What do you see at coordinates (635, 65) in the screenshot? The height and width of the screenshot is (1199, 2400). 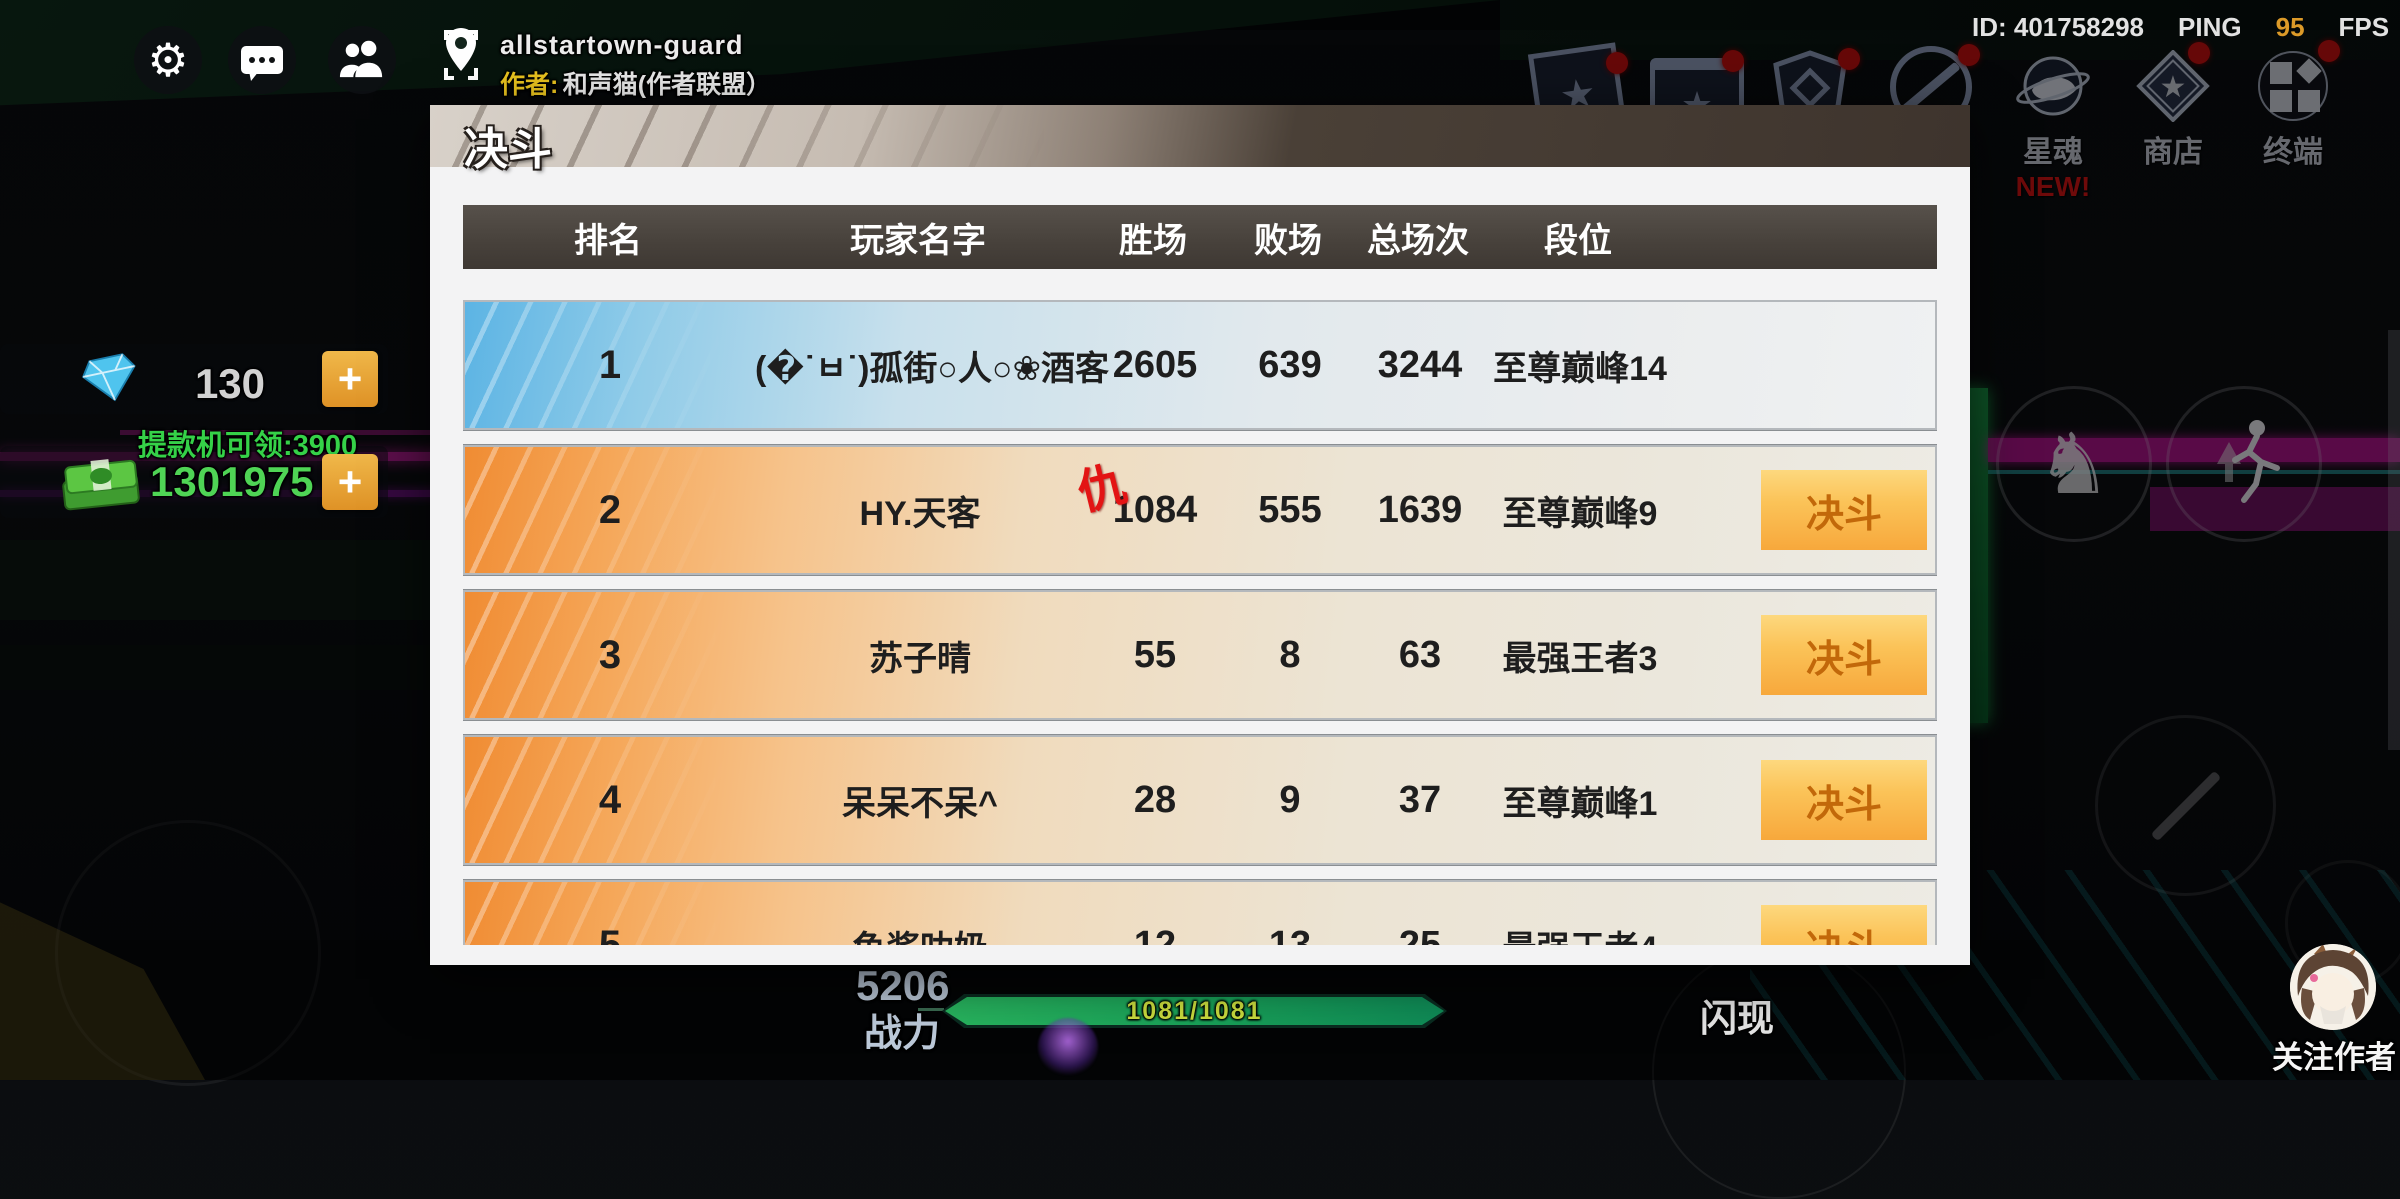 I see `location-info: allstartown-guard 作者: 和声猫(作者联盟）` at bounding box center [635, 65].